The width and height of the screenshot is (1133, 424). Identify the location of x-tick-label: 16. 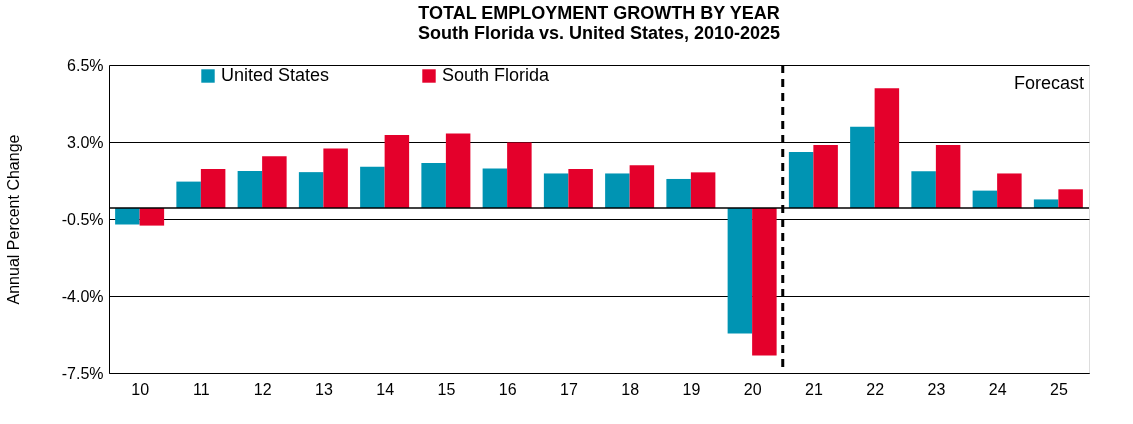
(507, 389).